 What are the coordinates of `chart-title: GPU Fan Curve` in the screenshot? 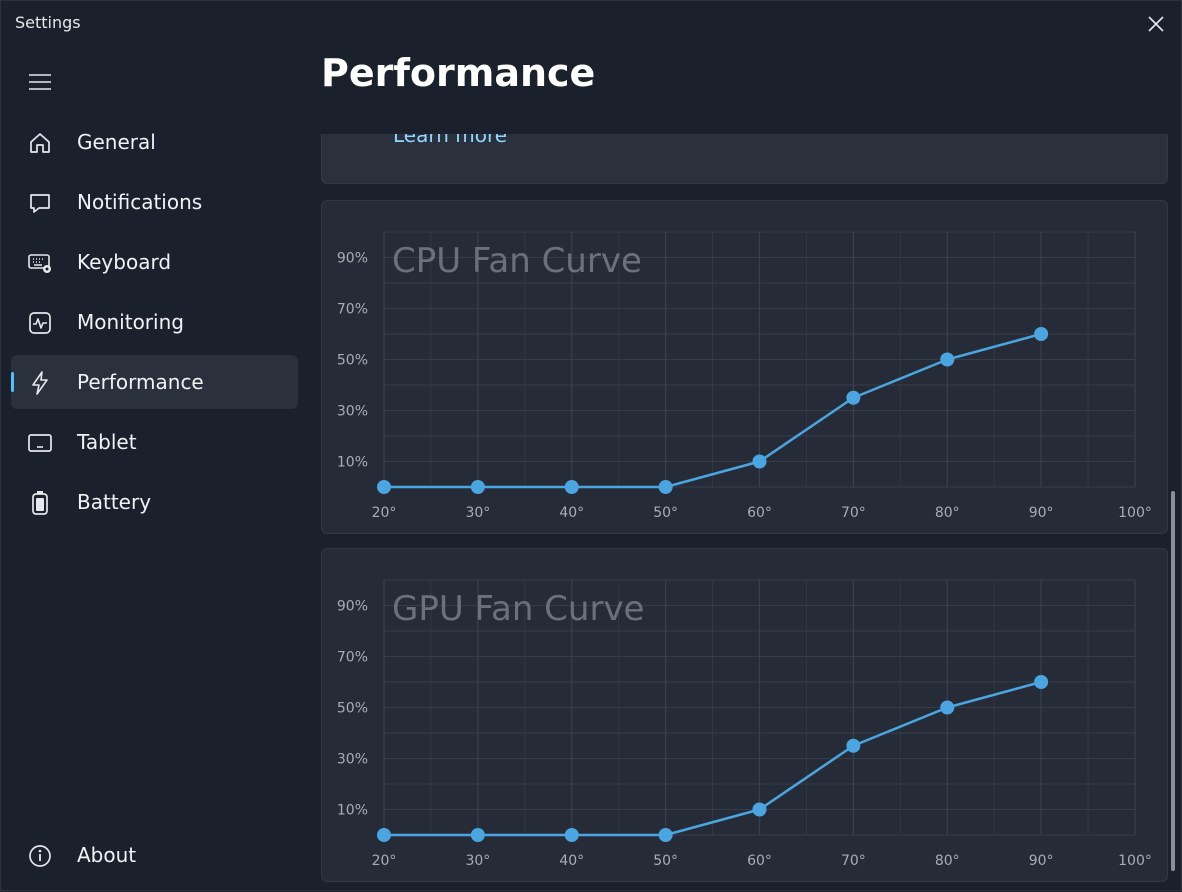 It's located at (518, 609).